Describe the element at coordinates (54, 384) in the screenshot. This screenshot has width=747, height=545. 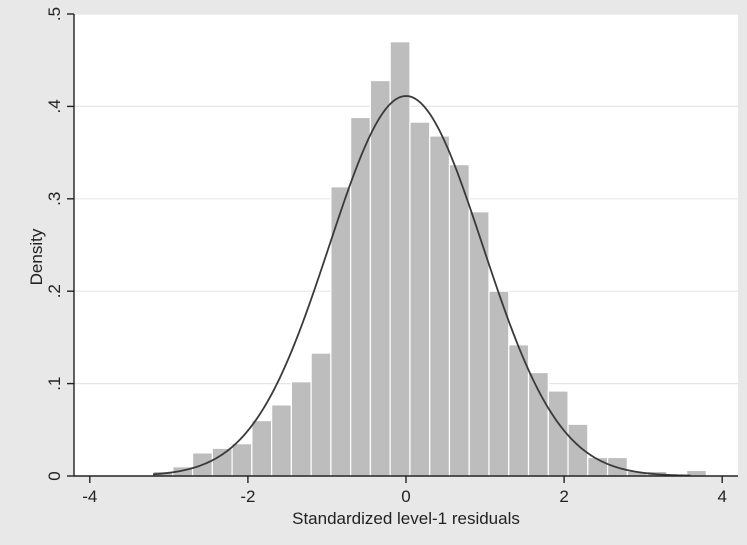
I see `y-tick-label: .1` at that location.